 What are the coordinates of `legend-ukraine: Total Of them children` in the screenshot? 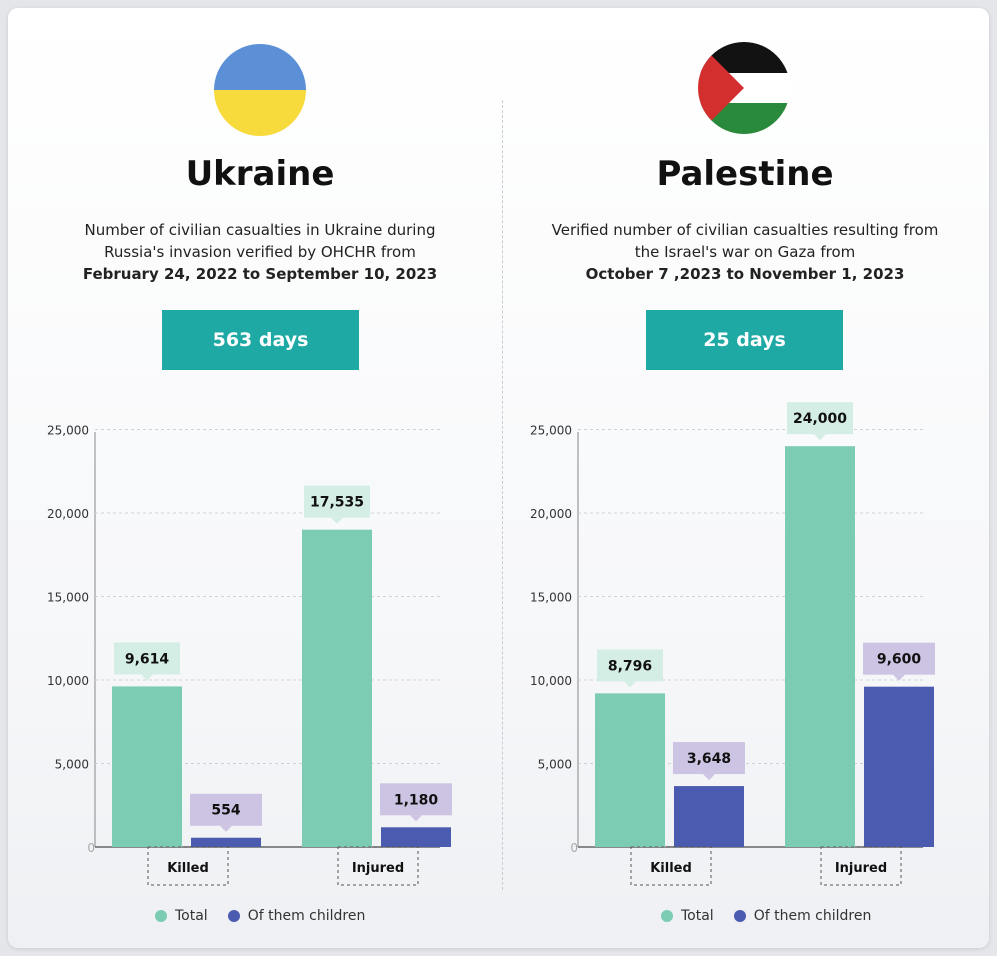 It's located at (260, 916).